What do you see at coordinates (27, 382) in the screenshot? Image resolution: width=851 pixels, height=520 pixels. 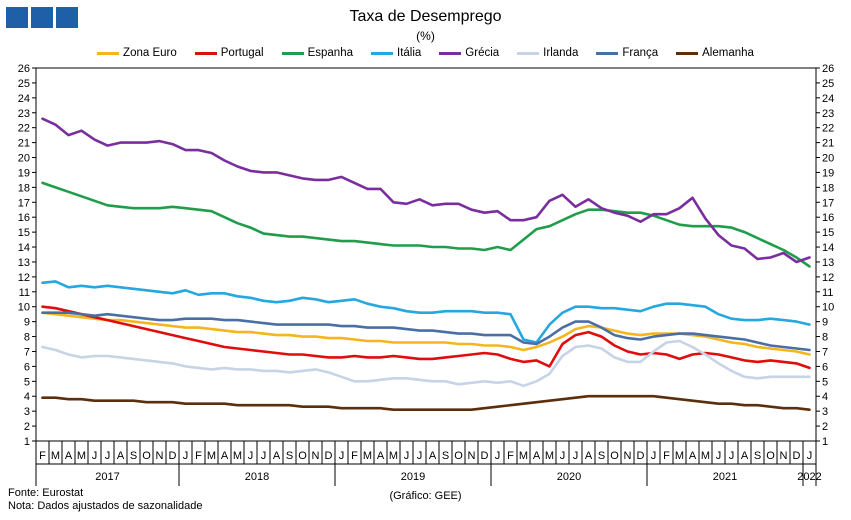 I see `y-tick-label-left: 5` at bounding box center [27, 382].